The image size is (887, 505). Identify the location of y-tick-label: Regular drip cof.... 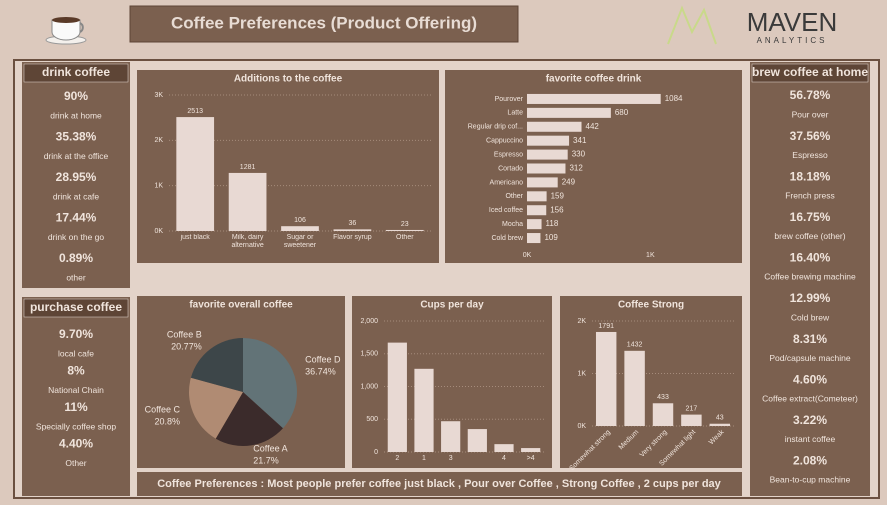
(495, 127).